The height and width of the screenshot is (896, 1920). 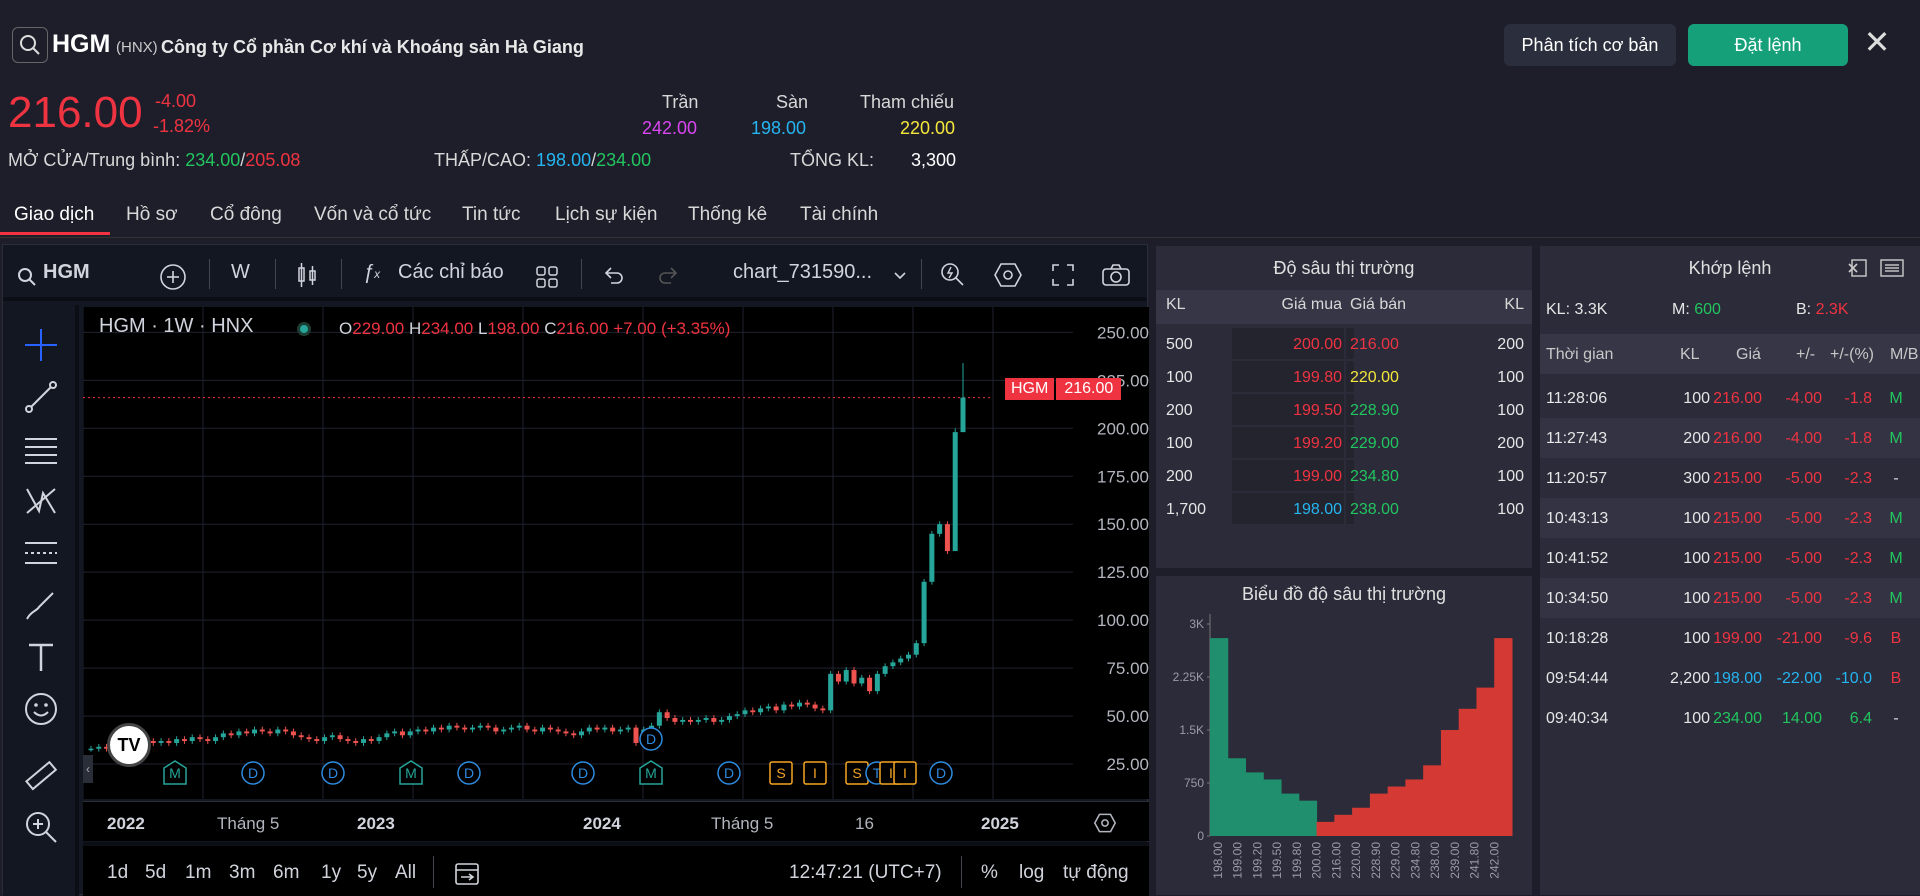 I want to click on trade-change: -4.00, so click(x=1803, y=398).